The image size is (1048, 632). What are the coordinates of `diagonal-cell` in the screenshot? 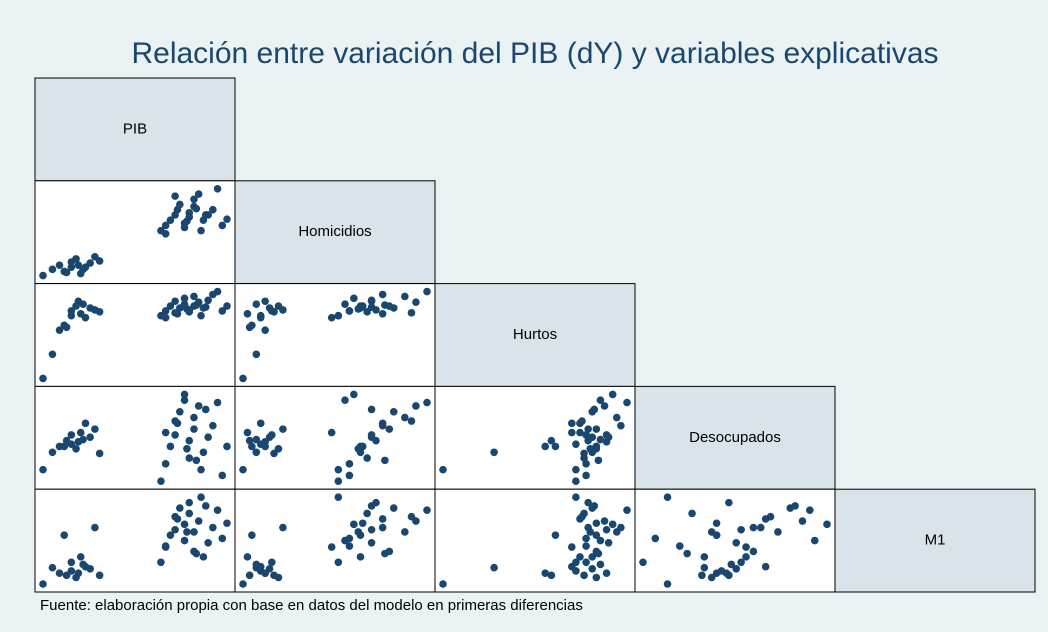 It's located at (135, 129).